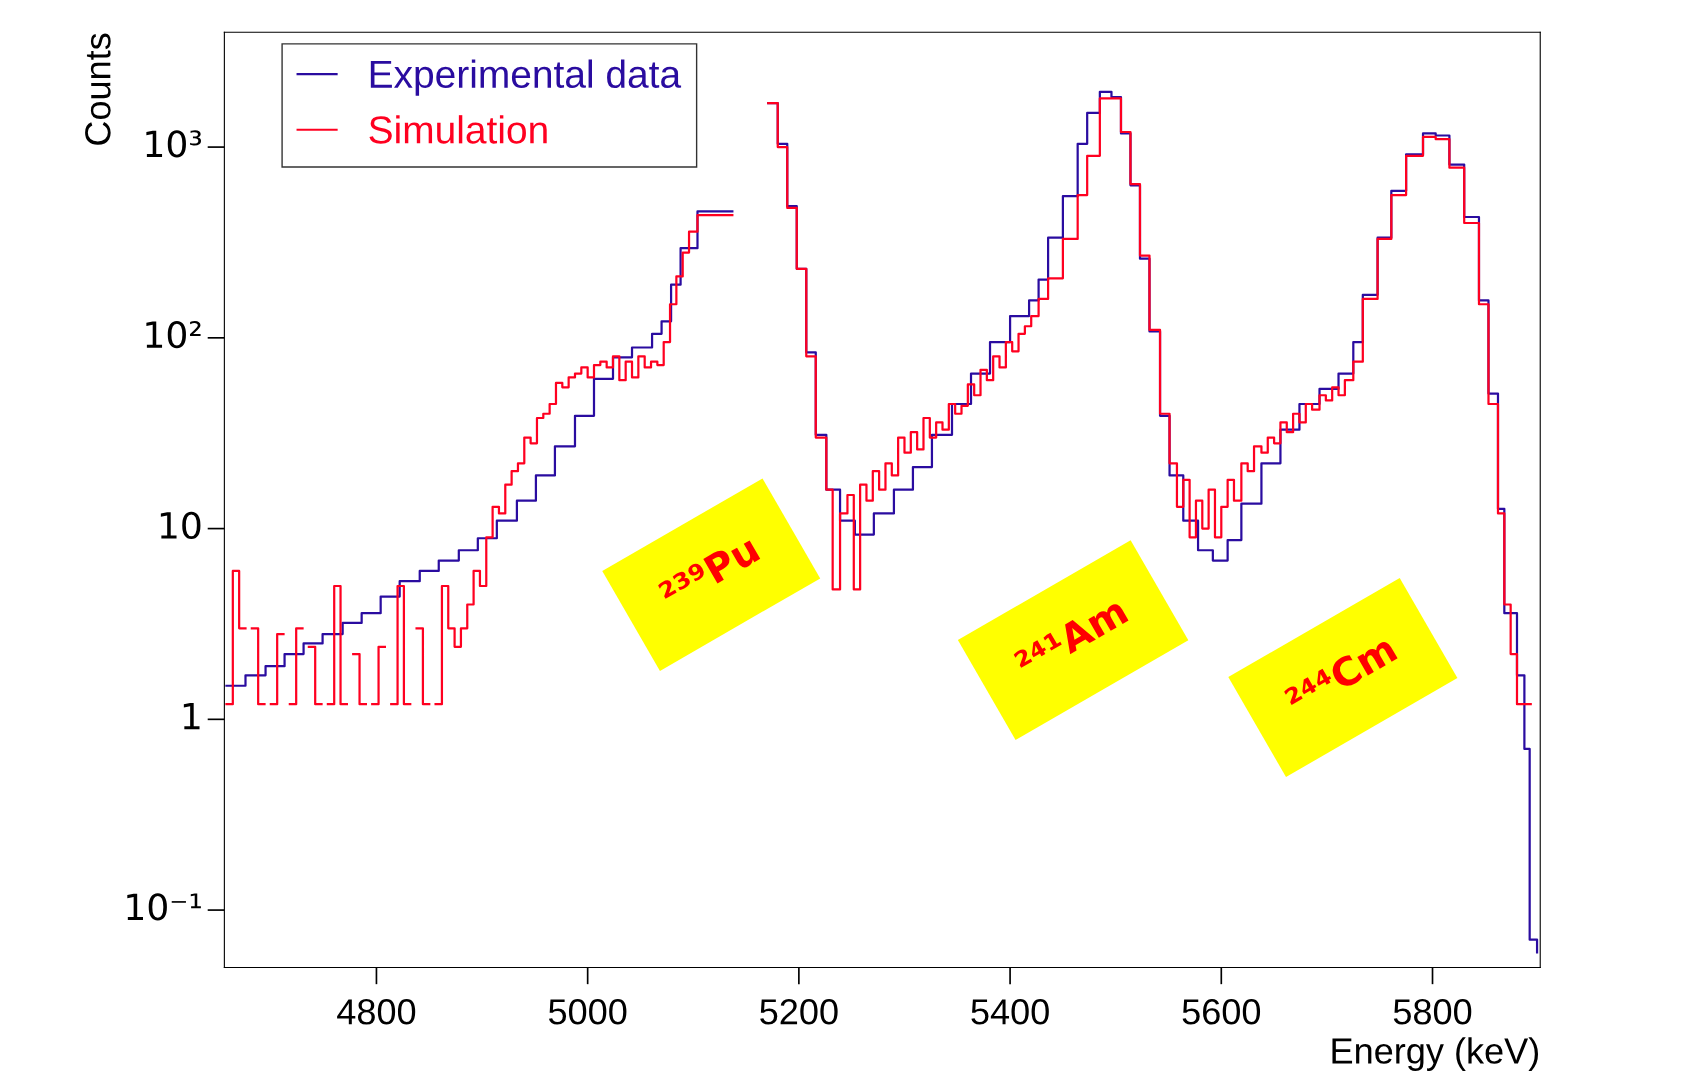 The height and width of the screenshot is (1075, 1687). I want to click on x-tick-label: 4800, so click(376, 1012).